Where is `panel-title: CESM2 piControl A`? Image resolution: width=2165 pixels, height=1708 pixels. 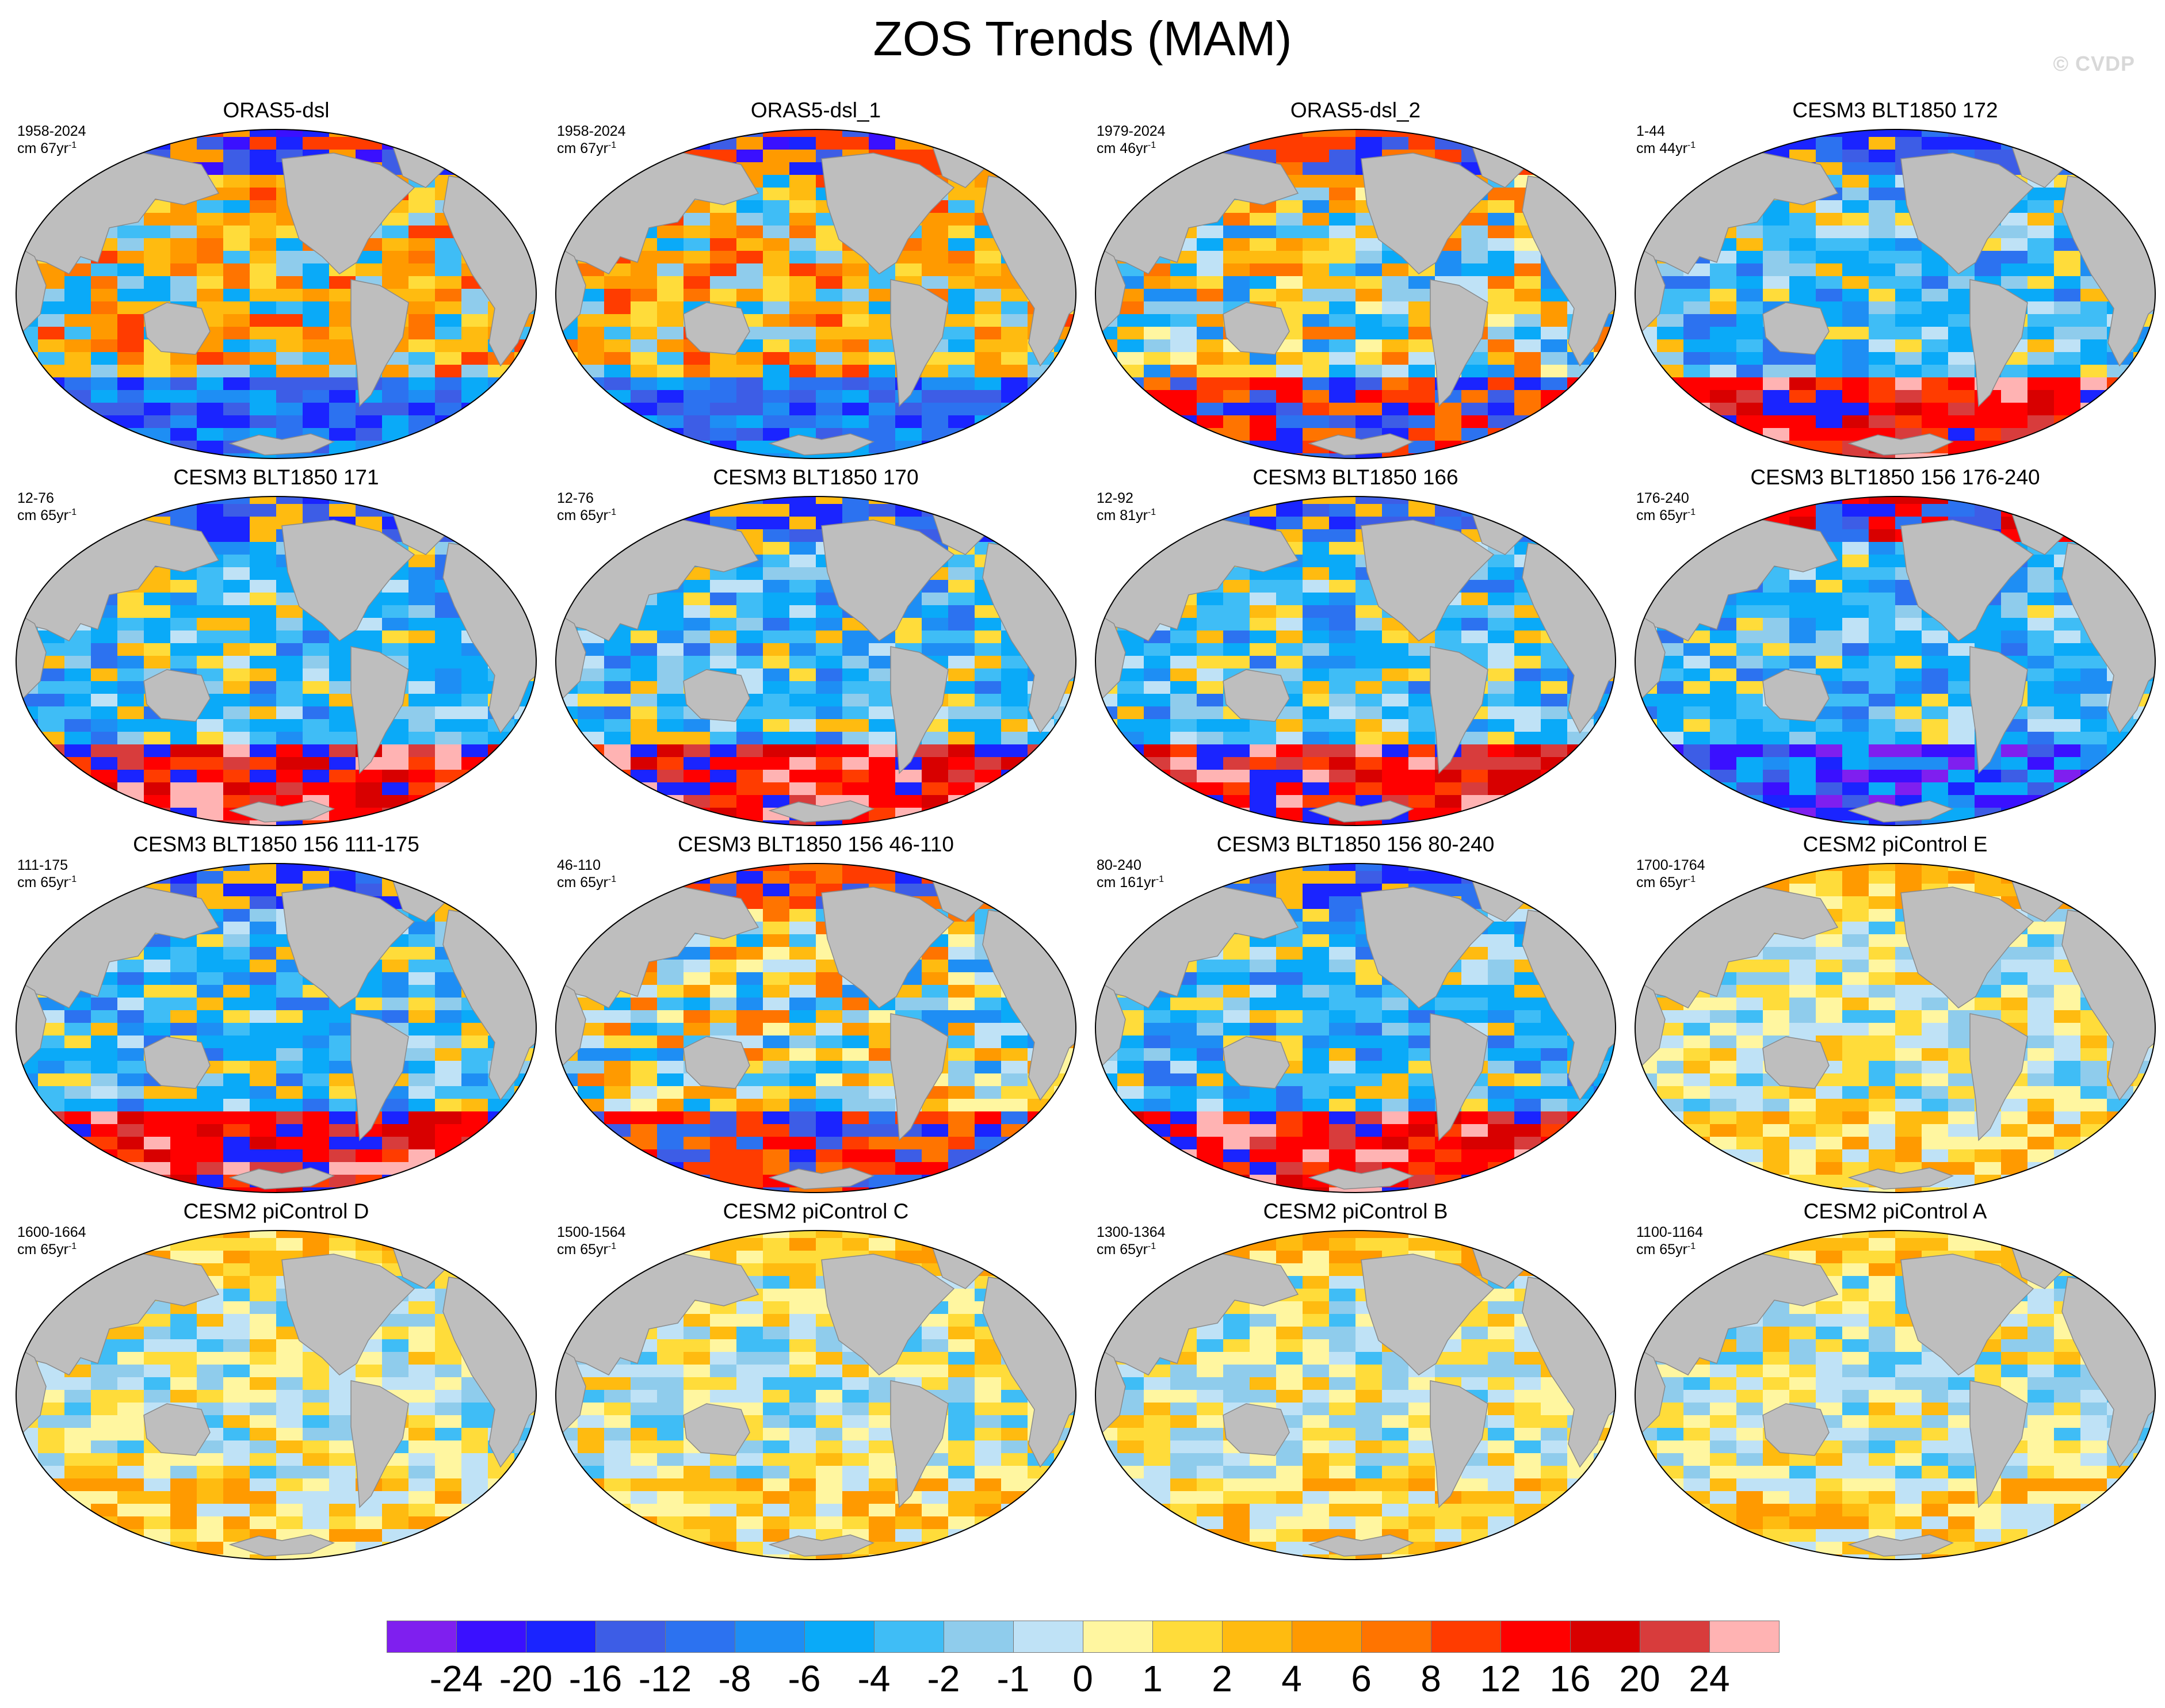
panel-title: CESM2 piControl A is located at coordinates (1895, 1211).